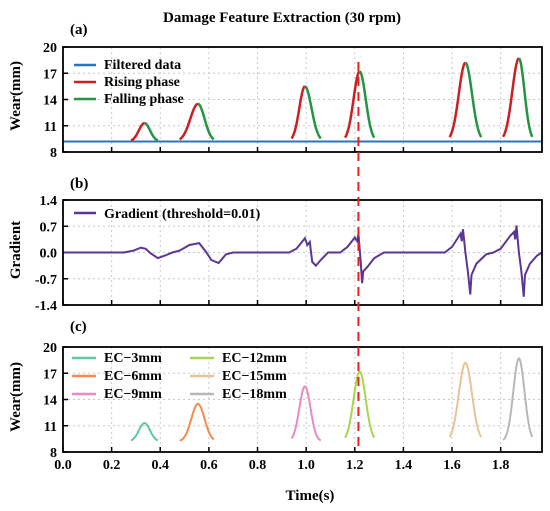 Image resolution: width=550 pixels, height=511 pixels. Describe the element at coordinates (310, 496) in the screenshot. I see `x-axis-label: Time(s)` at that location.